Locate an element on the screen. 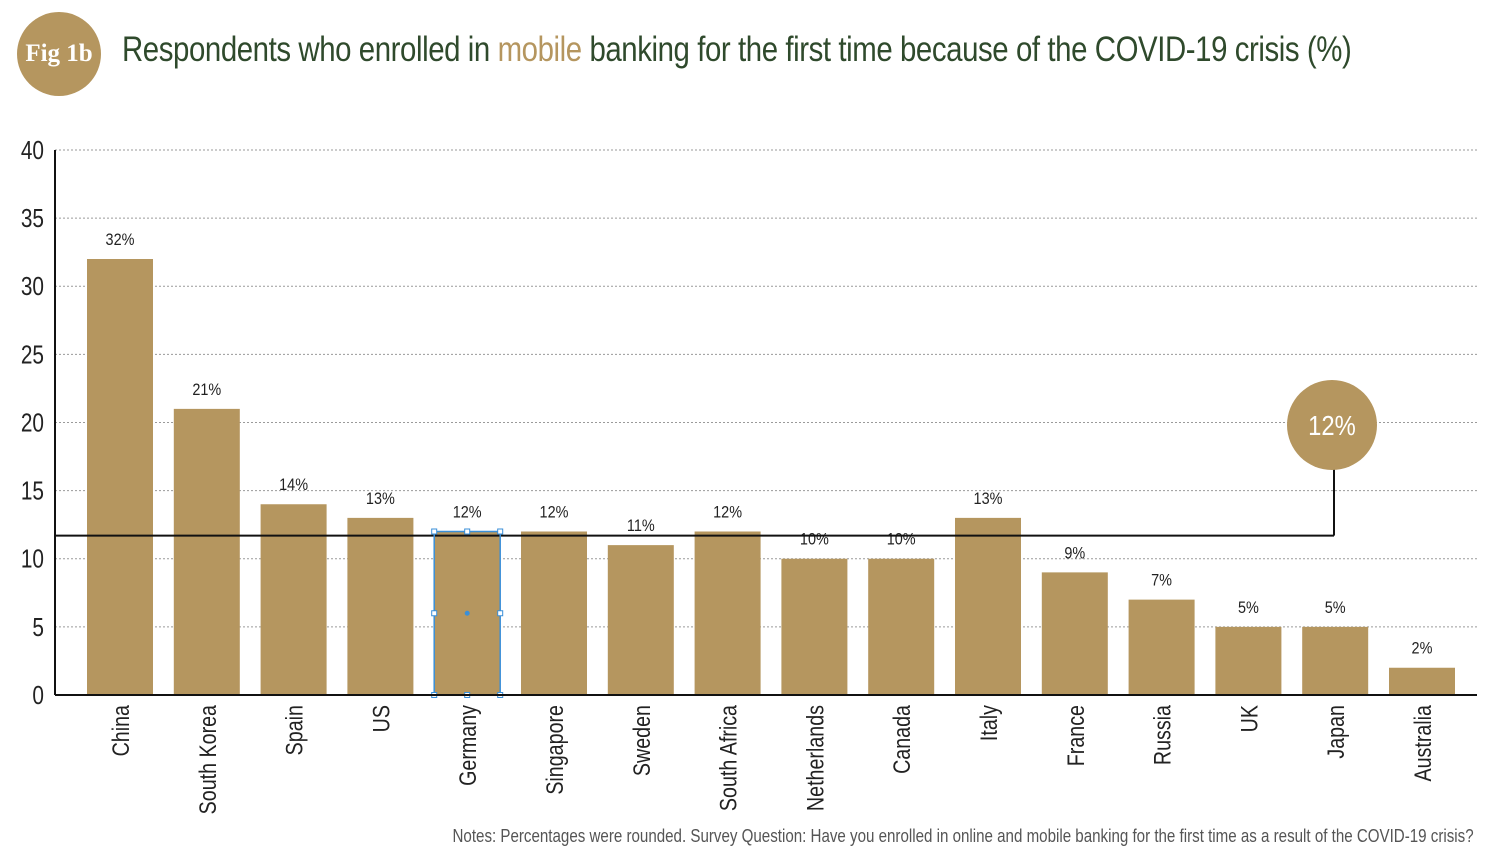  category-label: UK is located at coordinates (1249, 719).